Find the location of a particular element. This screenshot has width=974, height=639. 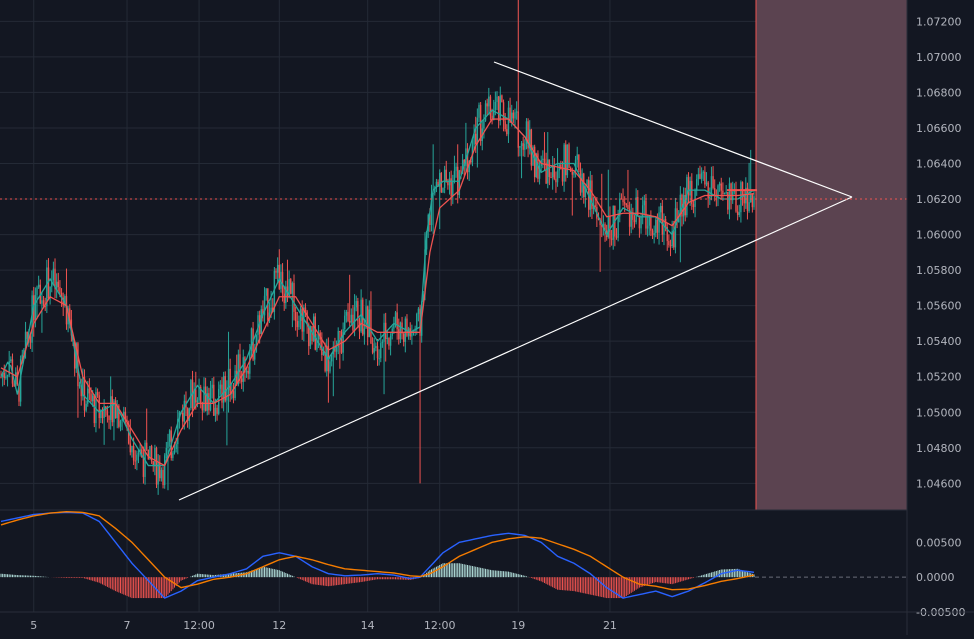

time-tick-label: 19 is located at coordinates (518, 625).